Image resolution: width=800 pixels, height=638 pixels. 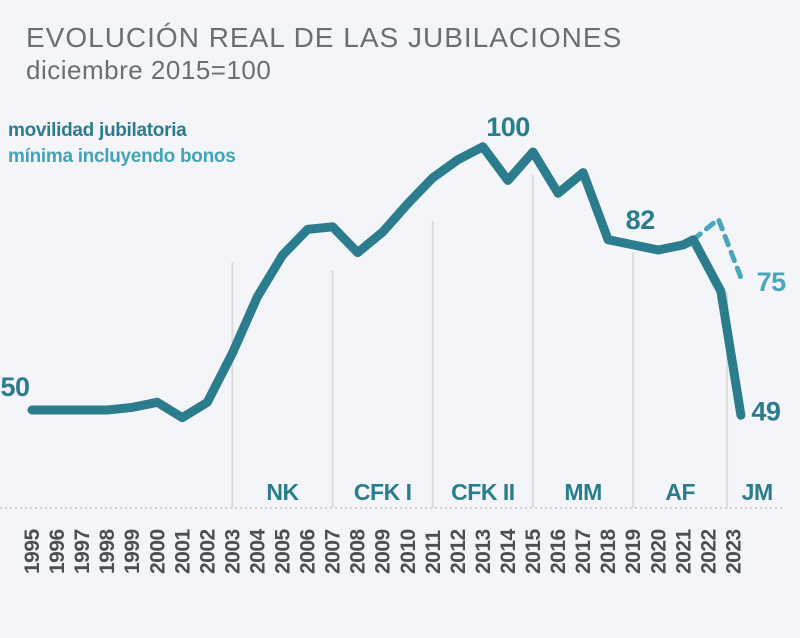 I want to click on value-label-50: 50, so click(x=14, y=387).